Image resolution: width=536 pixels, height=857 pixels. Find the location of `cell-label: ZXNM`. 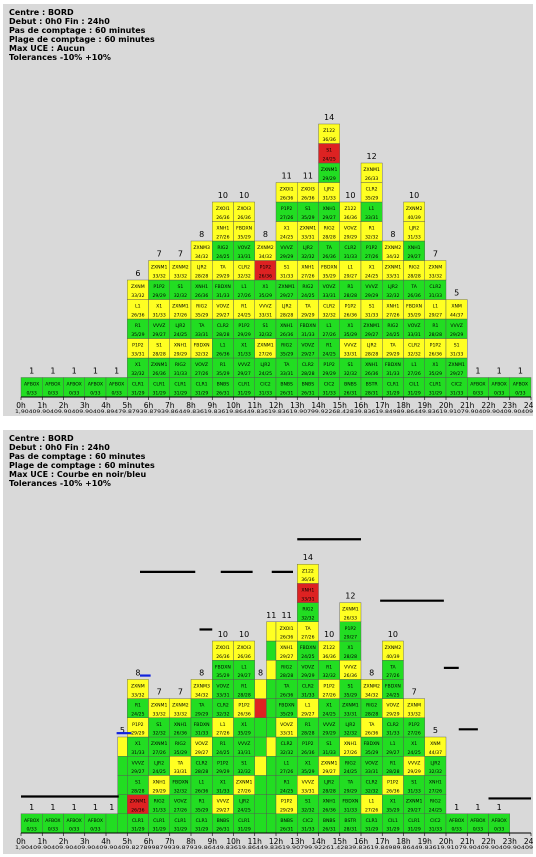

cell-label: ZXNM is located at coordinates (414, 706).